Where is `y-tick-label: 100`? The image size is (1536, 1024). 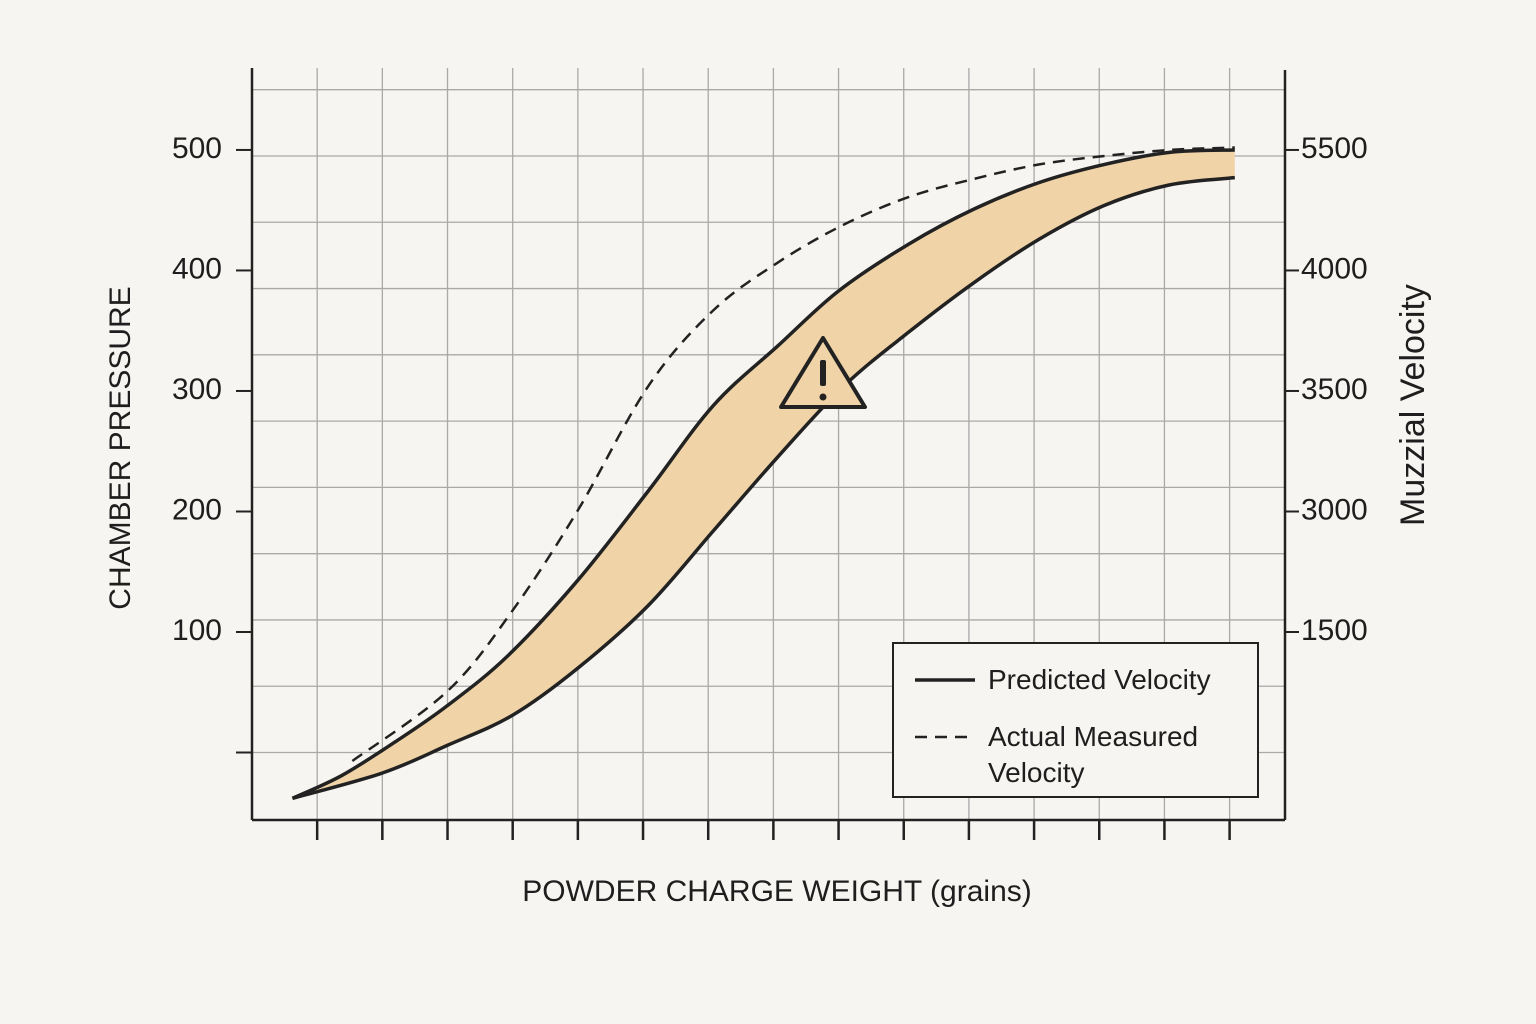
y-tick-label: 100 is located at coordinates (197, 630).